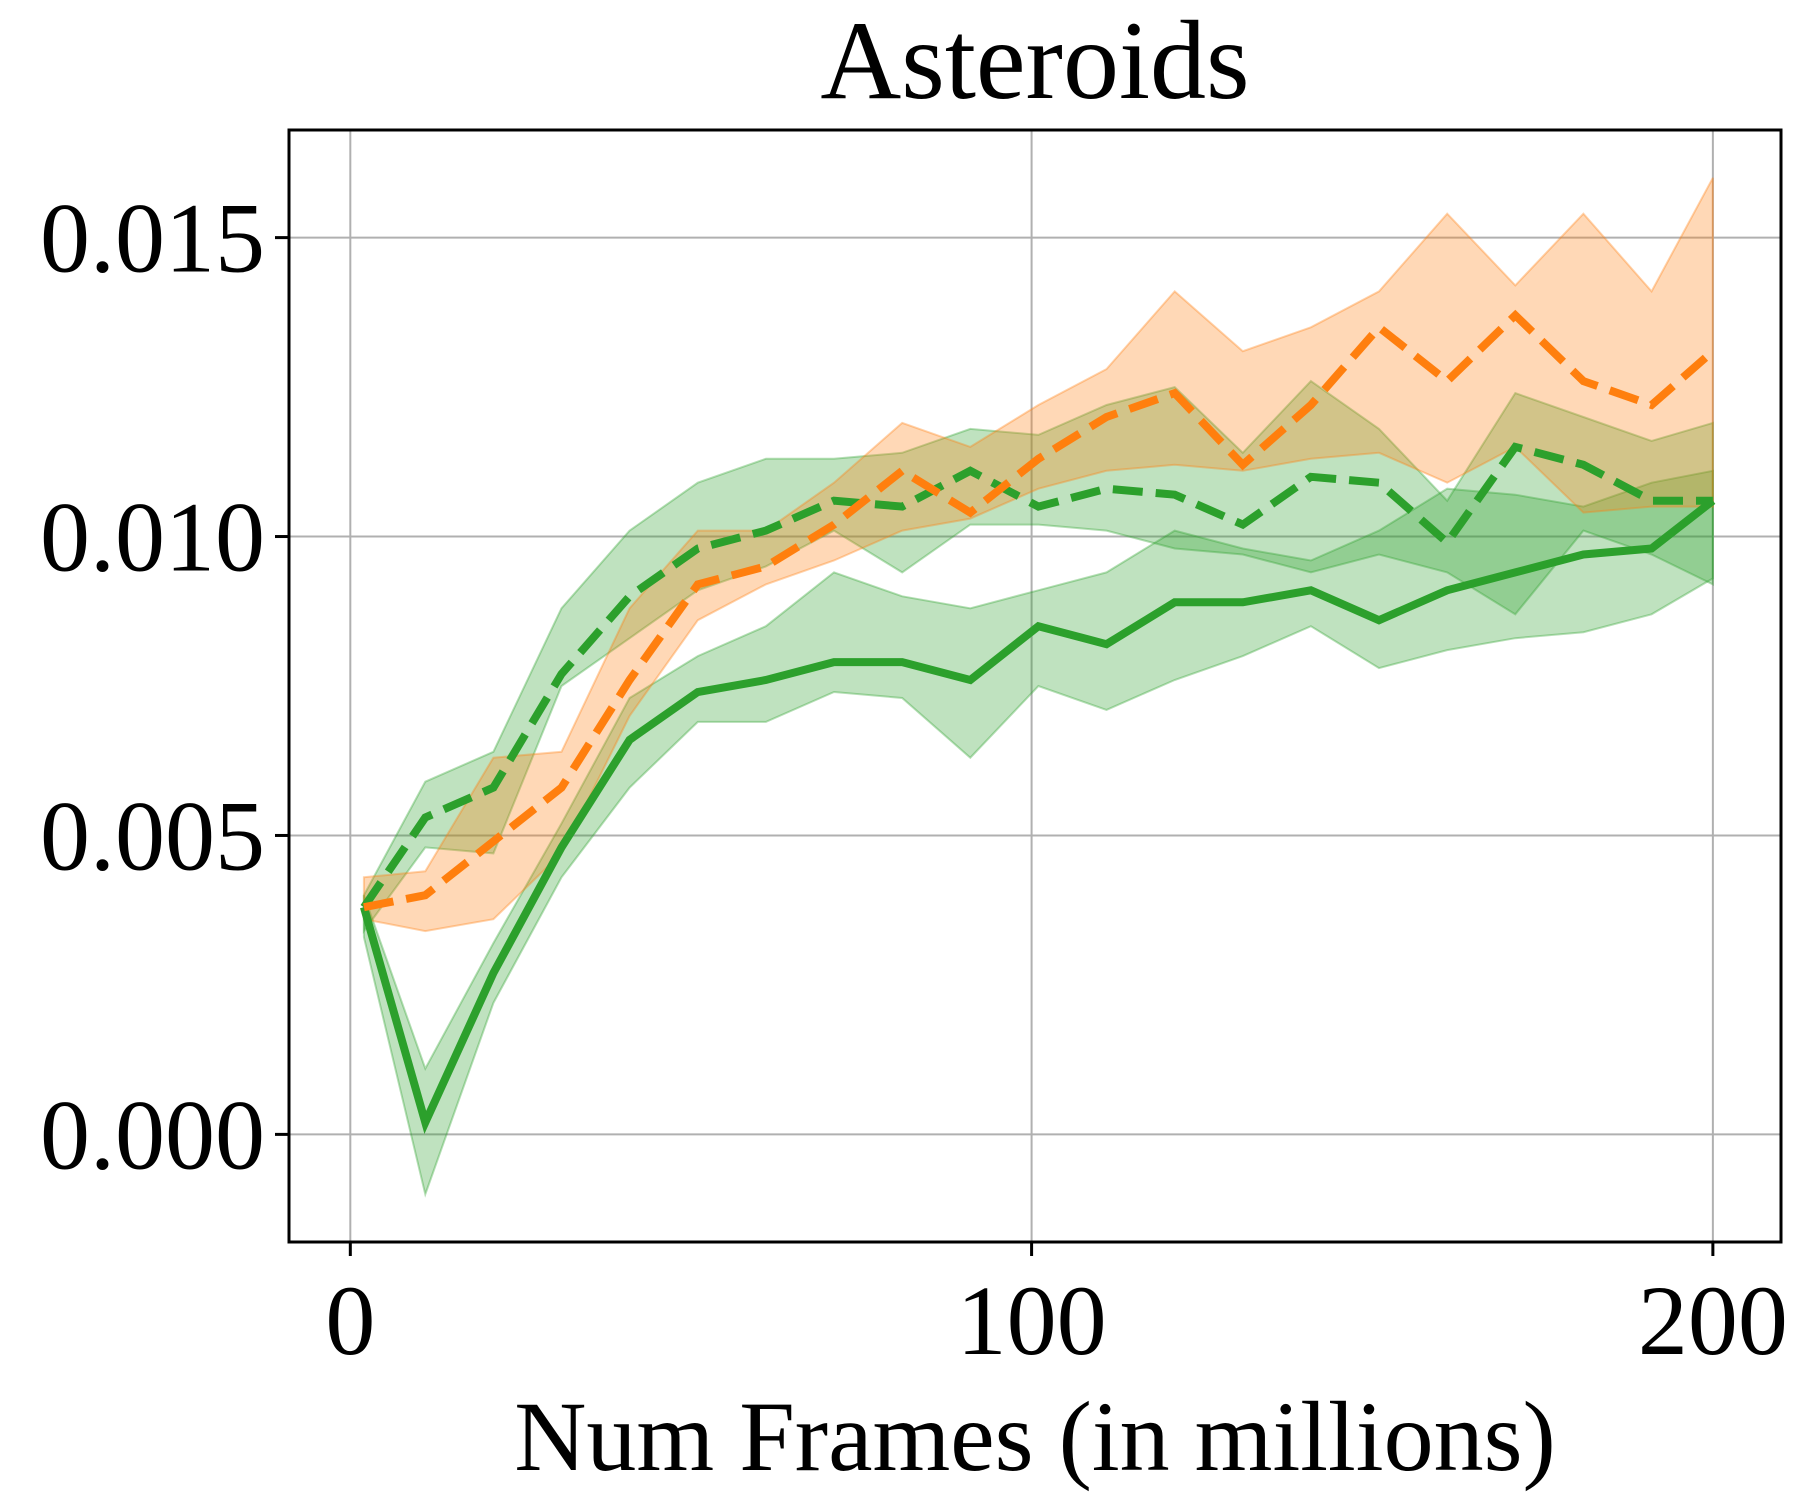 The width and height of the screenshot is (1799, 1499). I want to click on x-tick-label: 100, so click(1032, 1320).